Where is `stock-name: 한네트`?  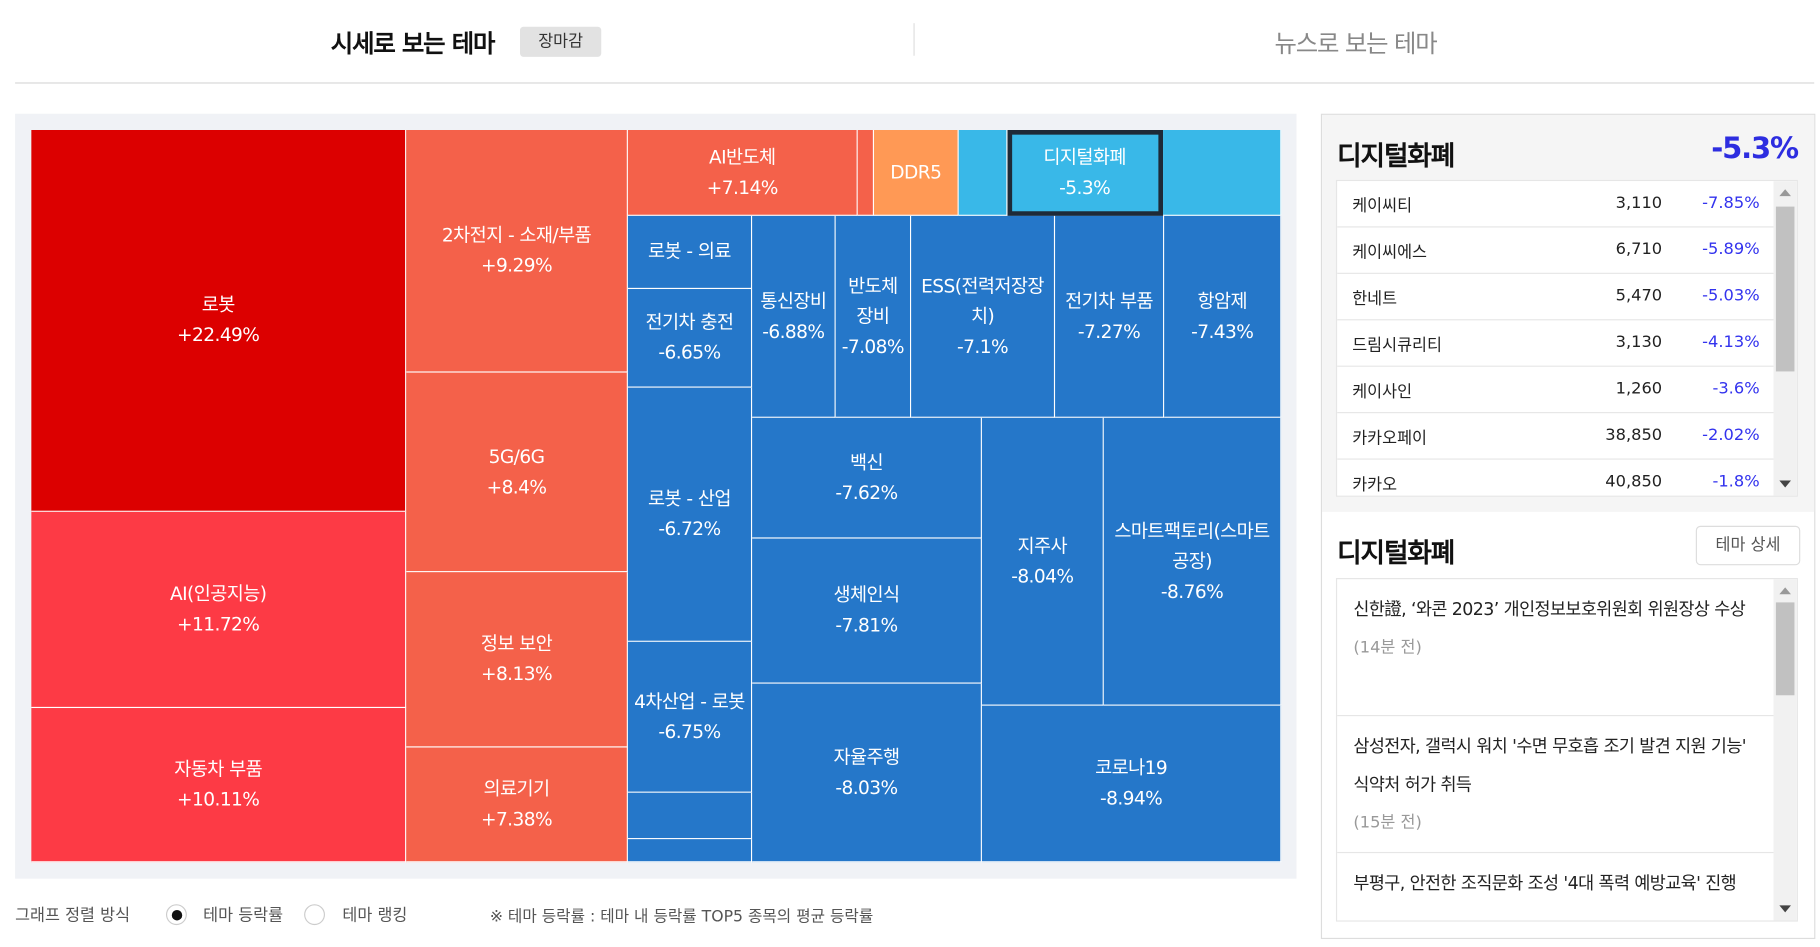
stock-name: 한네트 is located at coordinates (1375, 299).